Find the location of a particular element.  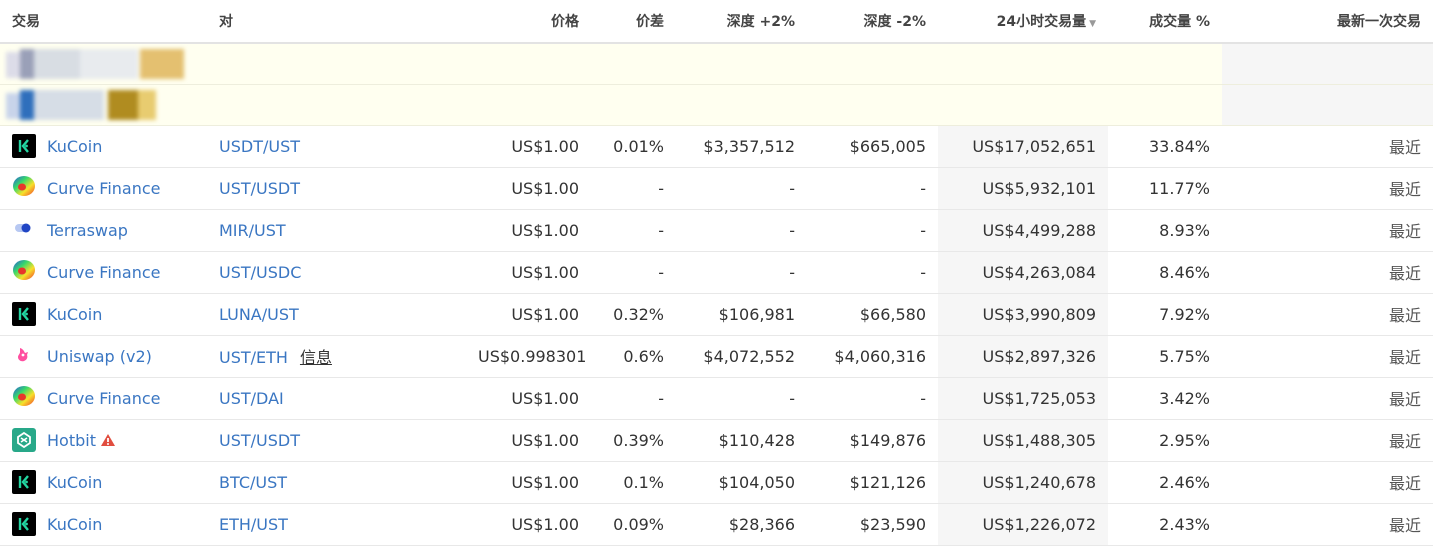

header-volume: 24小时交易量 ▼ is located at coordinates (1023, 22).